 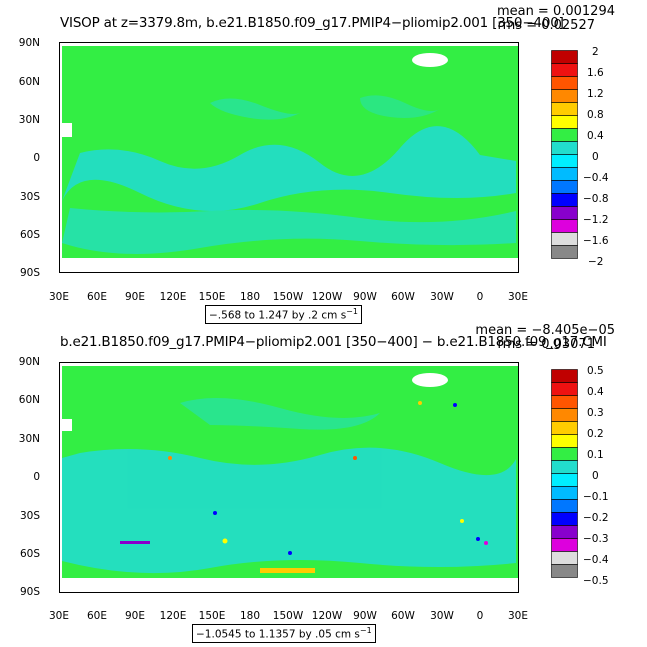 What do you see at coordinates (595, 52) in the screenshot?
I see `panel-1-cbar-label: 2` at bounding box center [595, 52].